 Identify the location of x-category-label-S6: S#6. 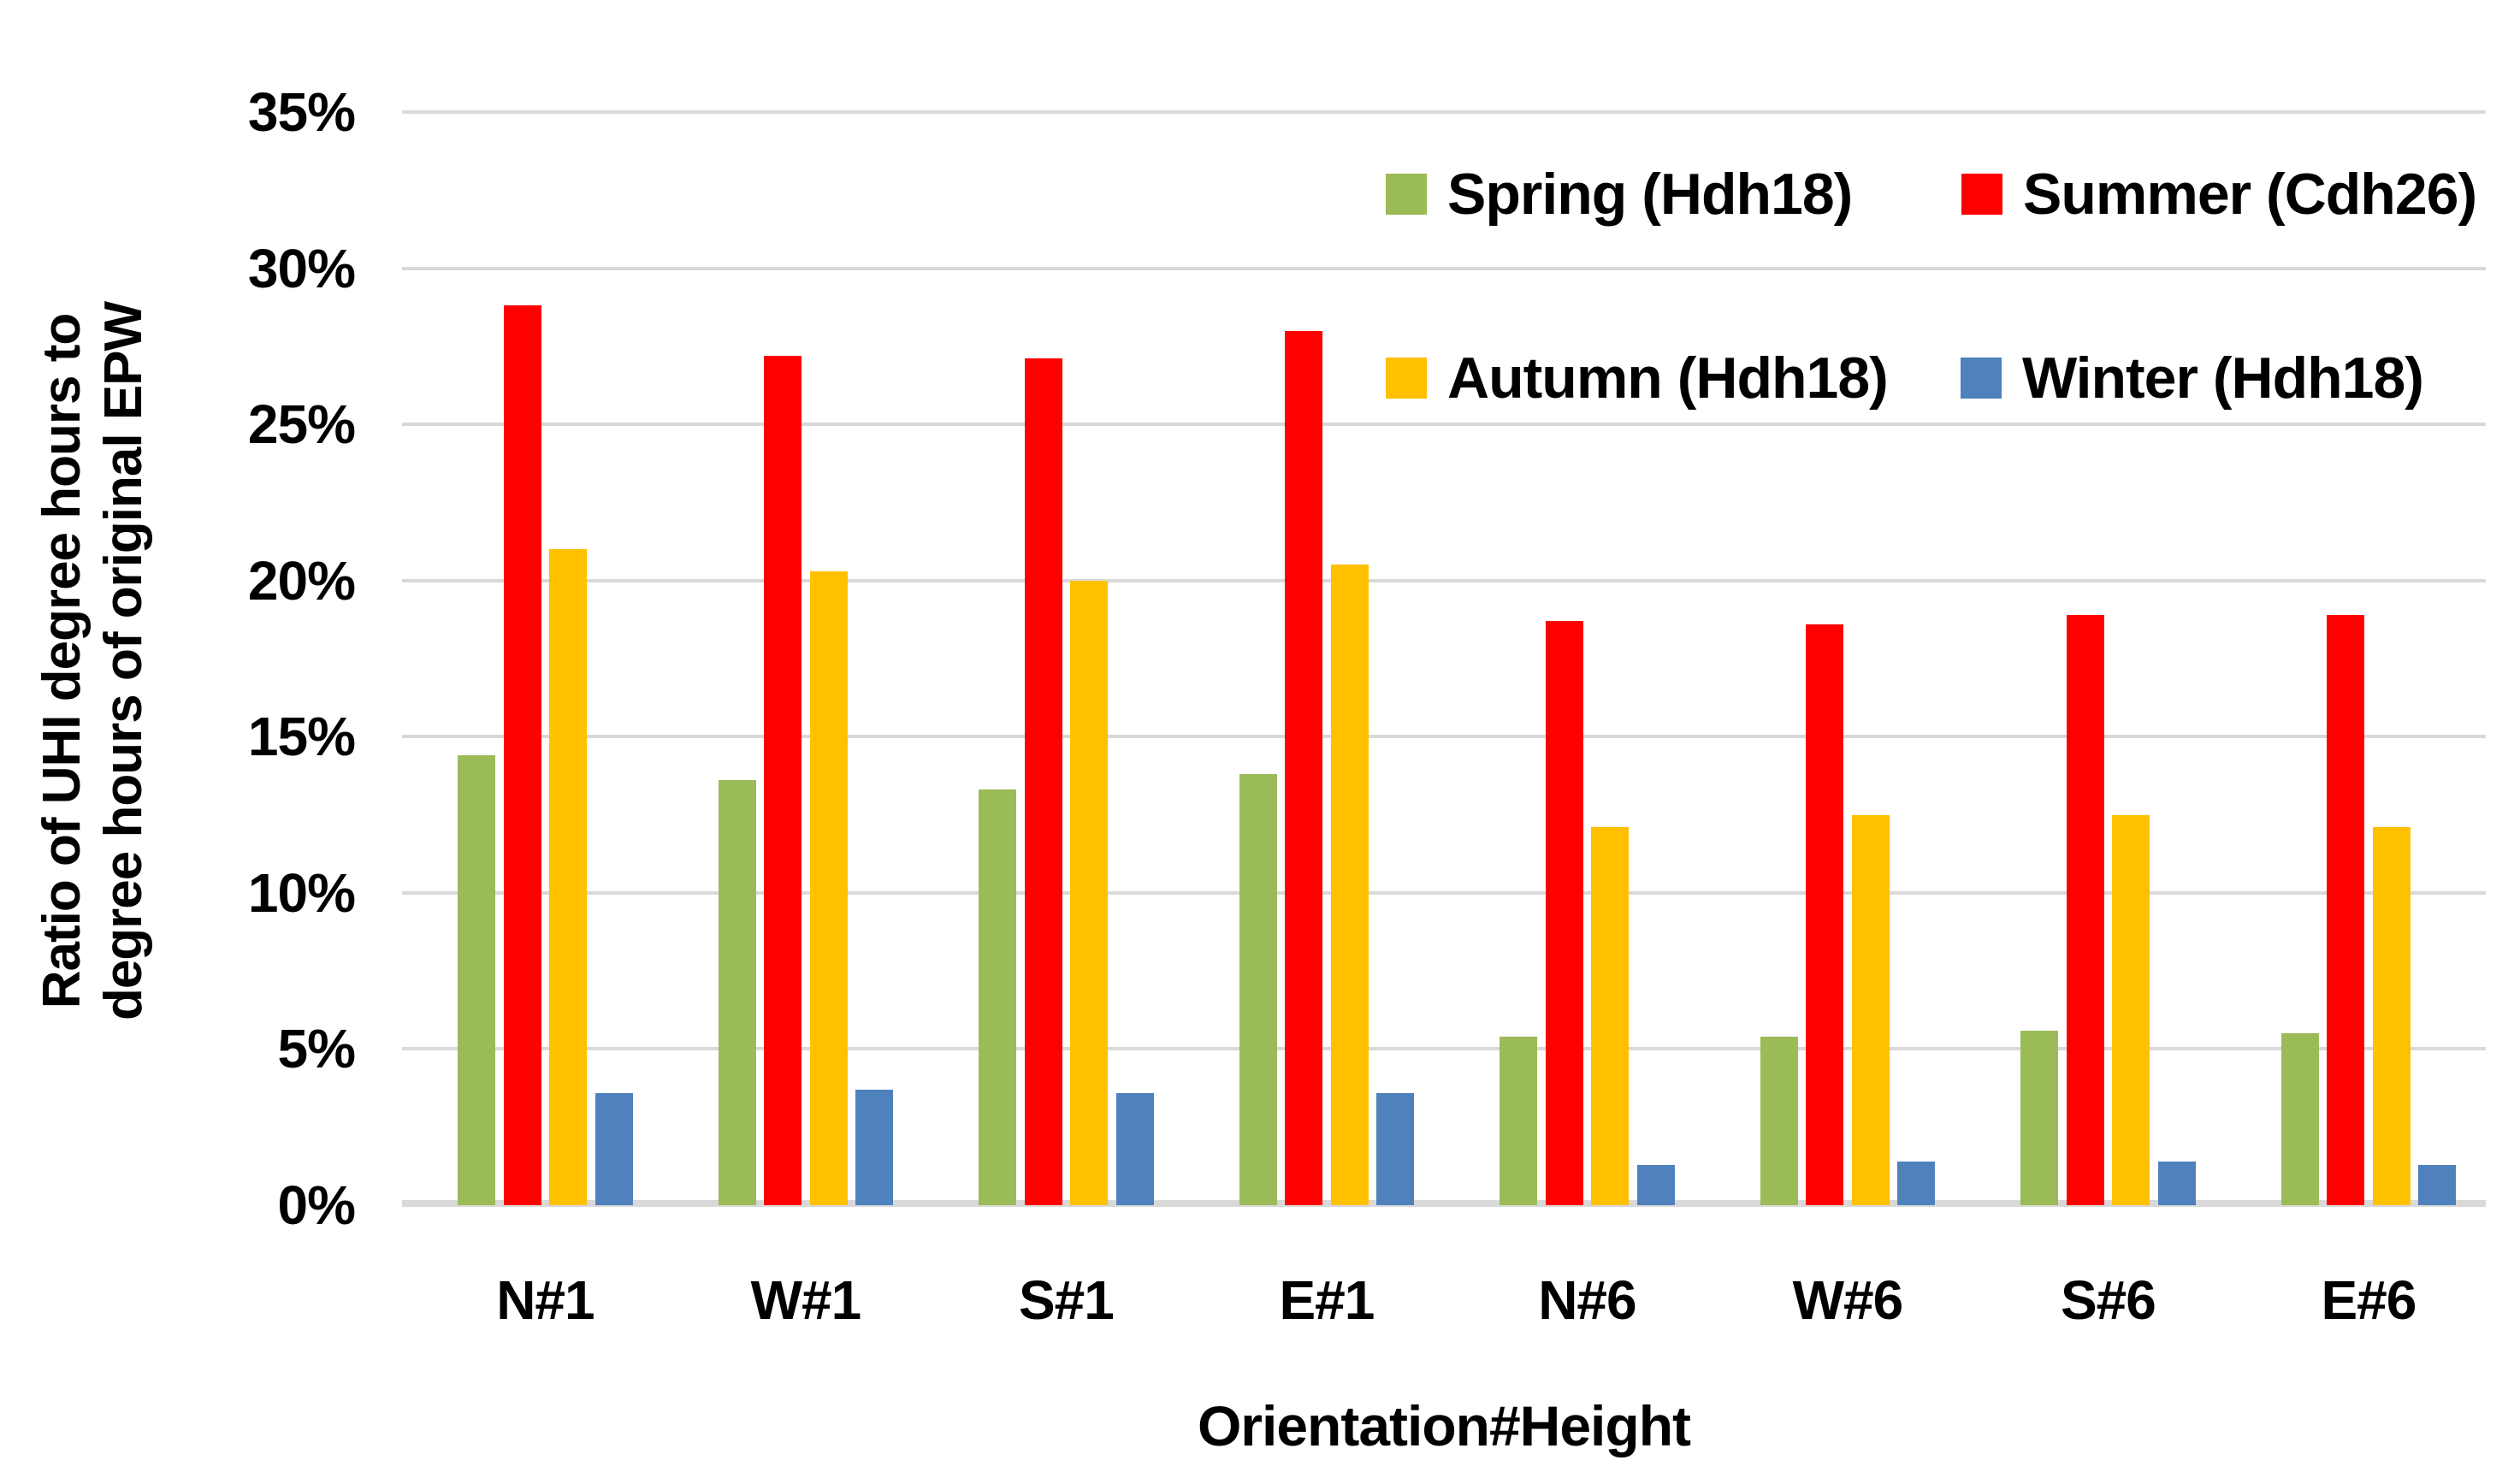
(2108, 1300).